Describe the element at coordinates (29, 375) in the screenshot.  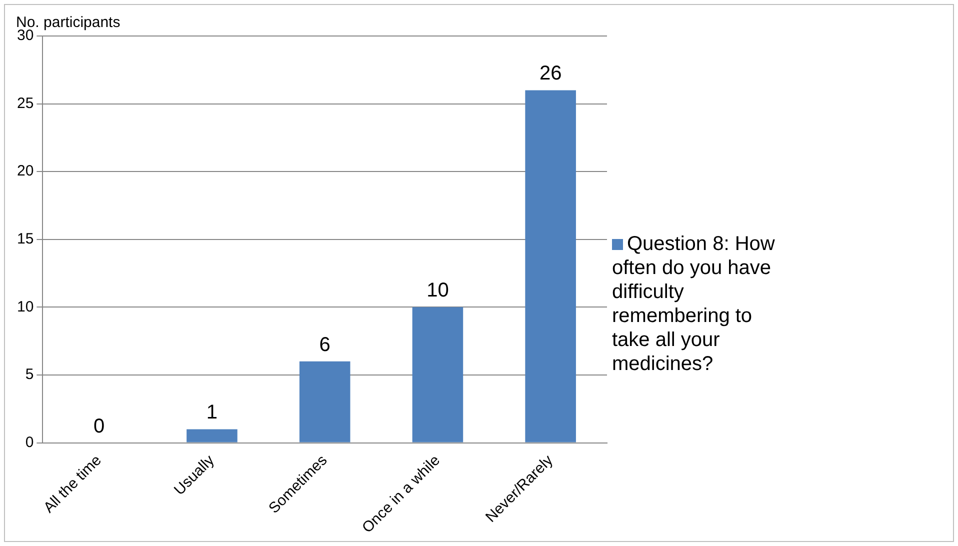
I see `y-tick-label: 5` at that location.